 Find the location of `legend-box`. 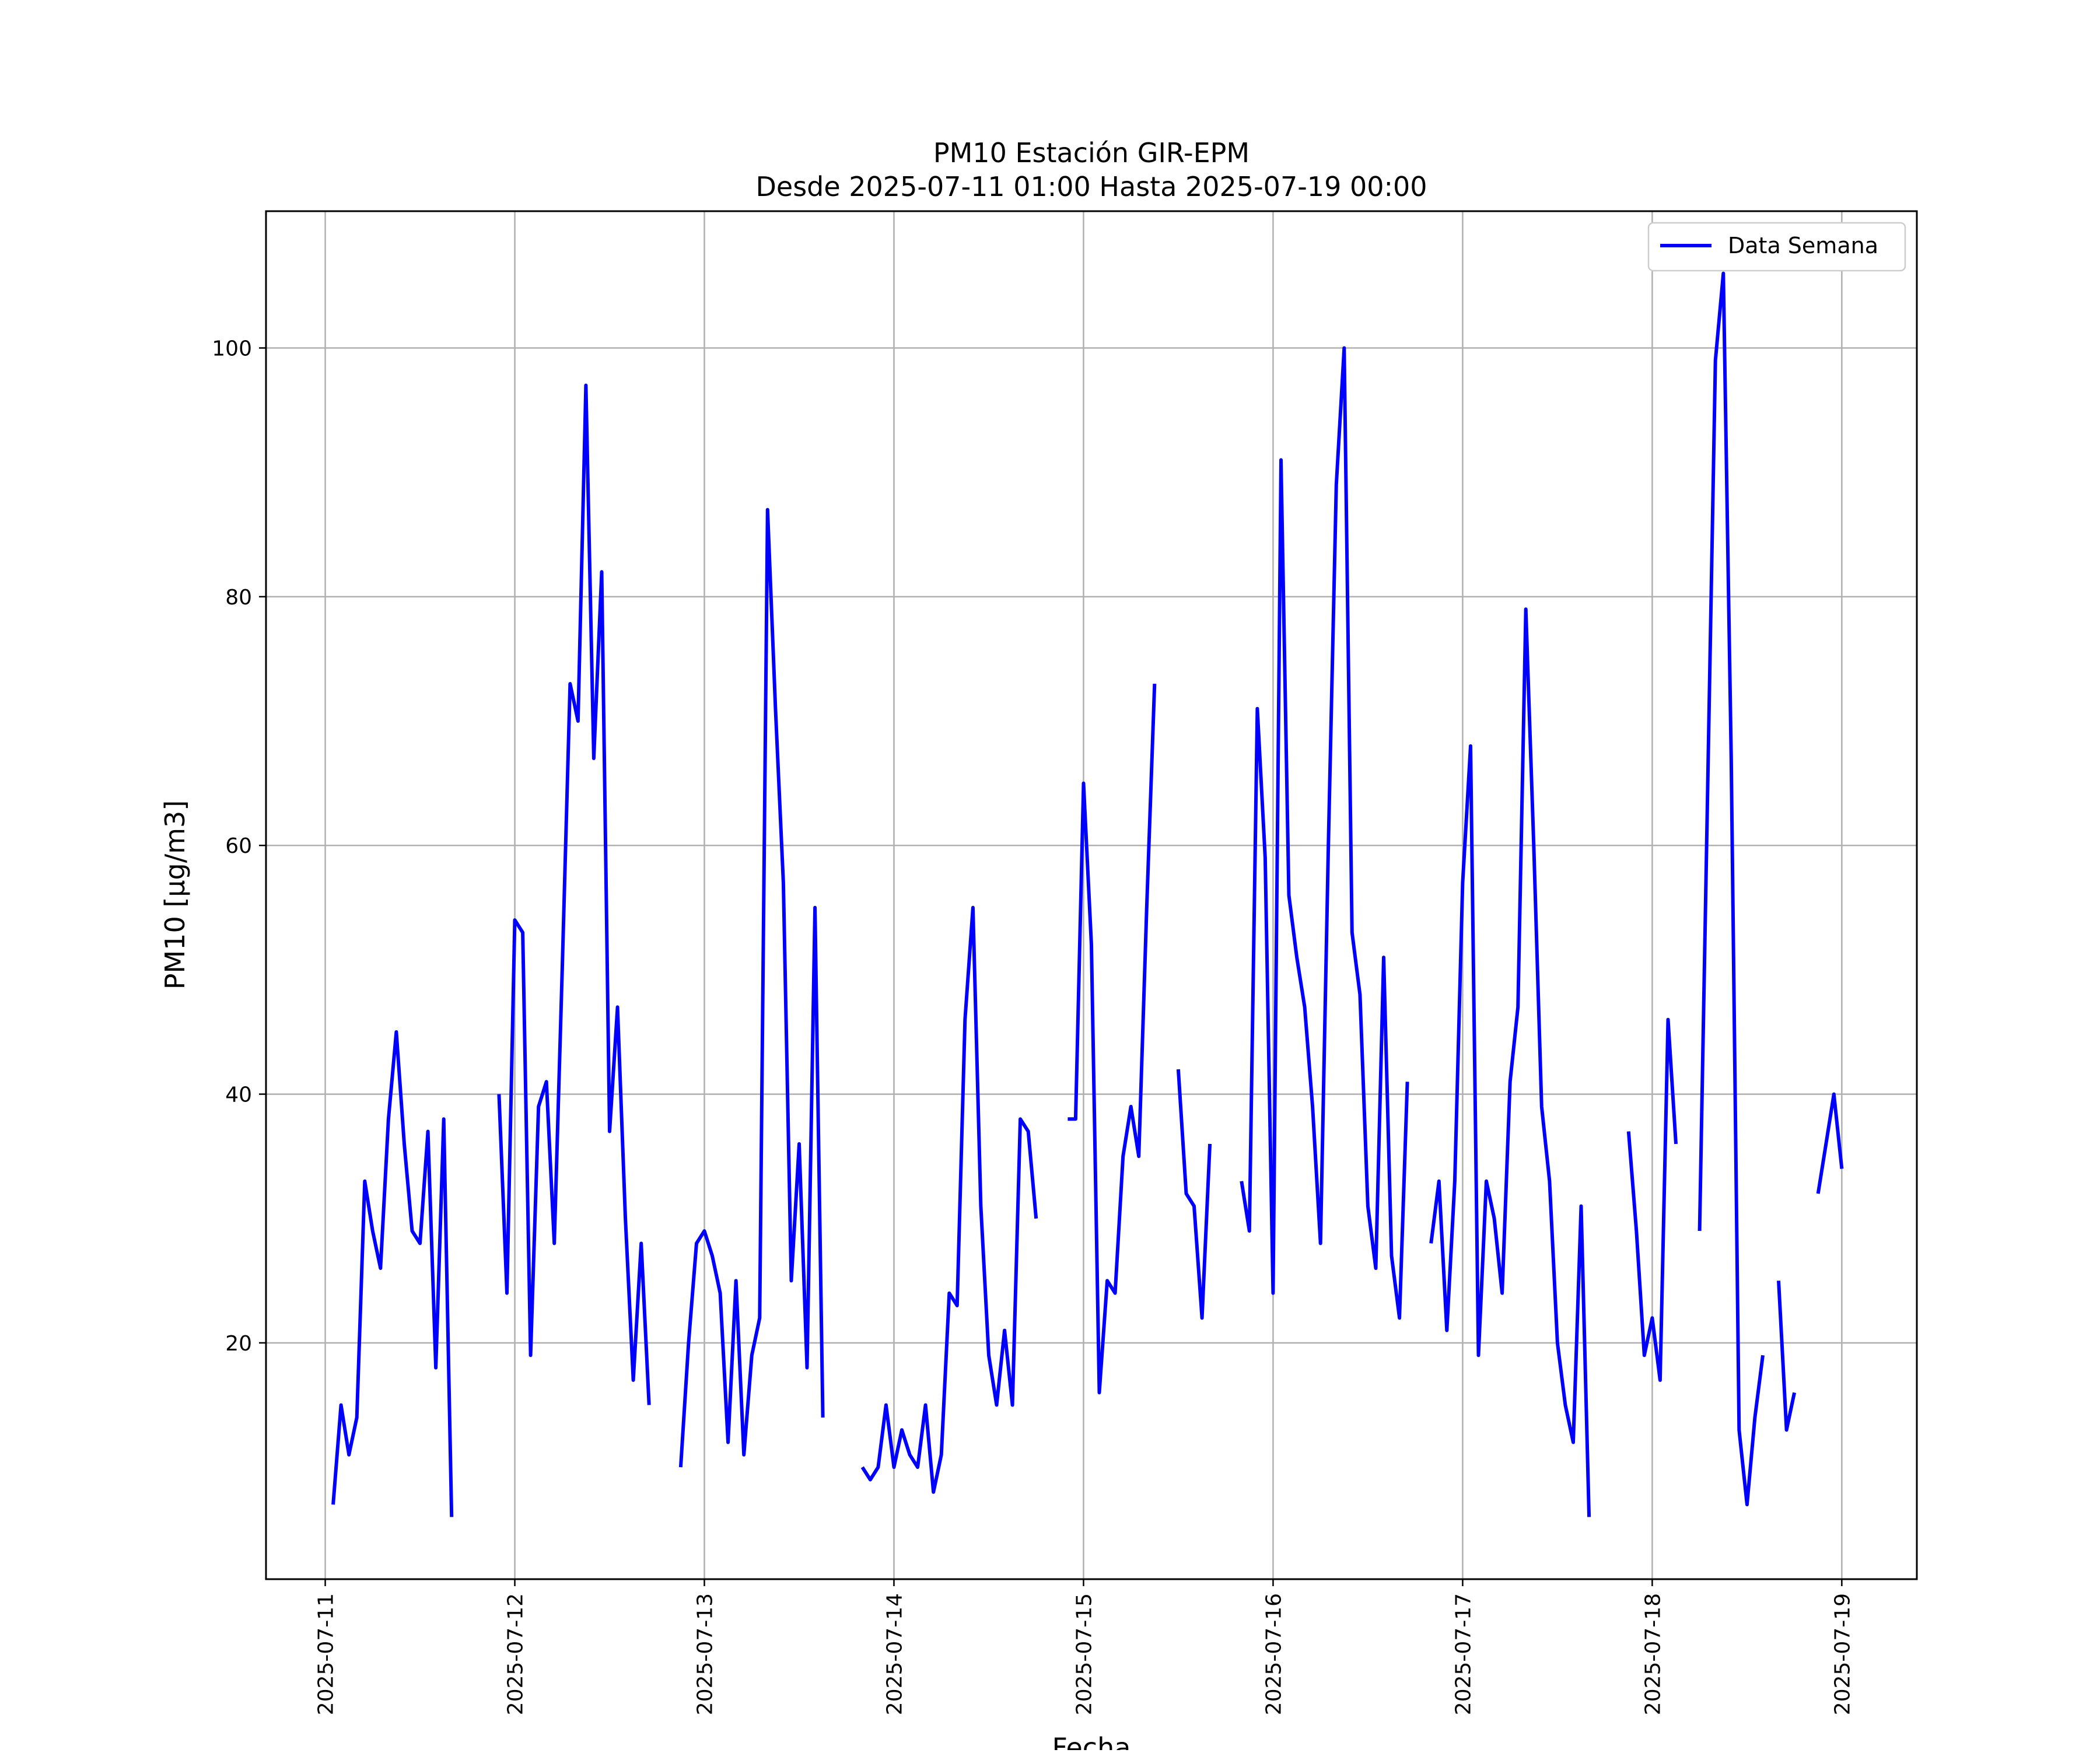

legend-box is located at coordinates (1776, 247).